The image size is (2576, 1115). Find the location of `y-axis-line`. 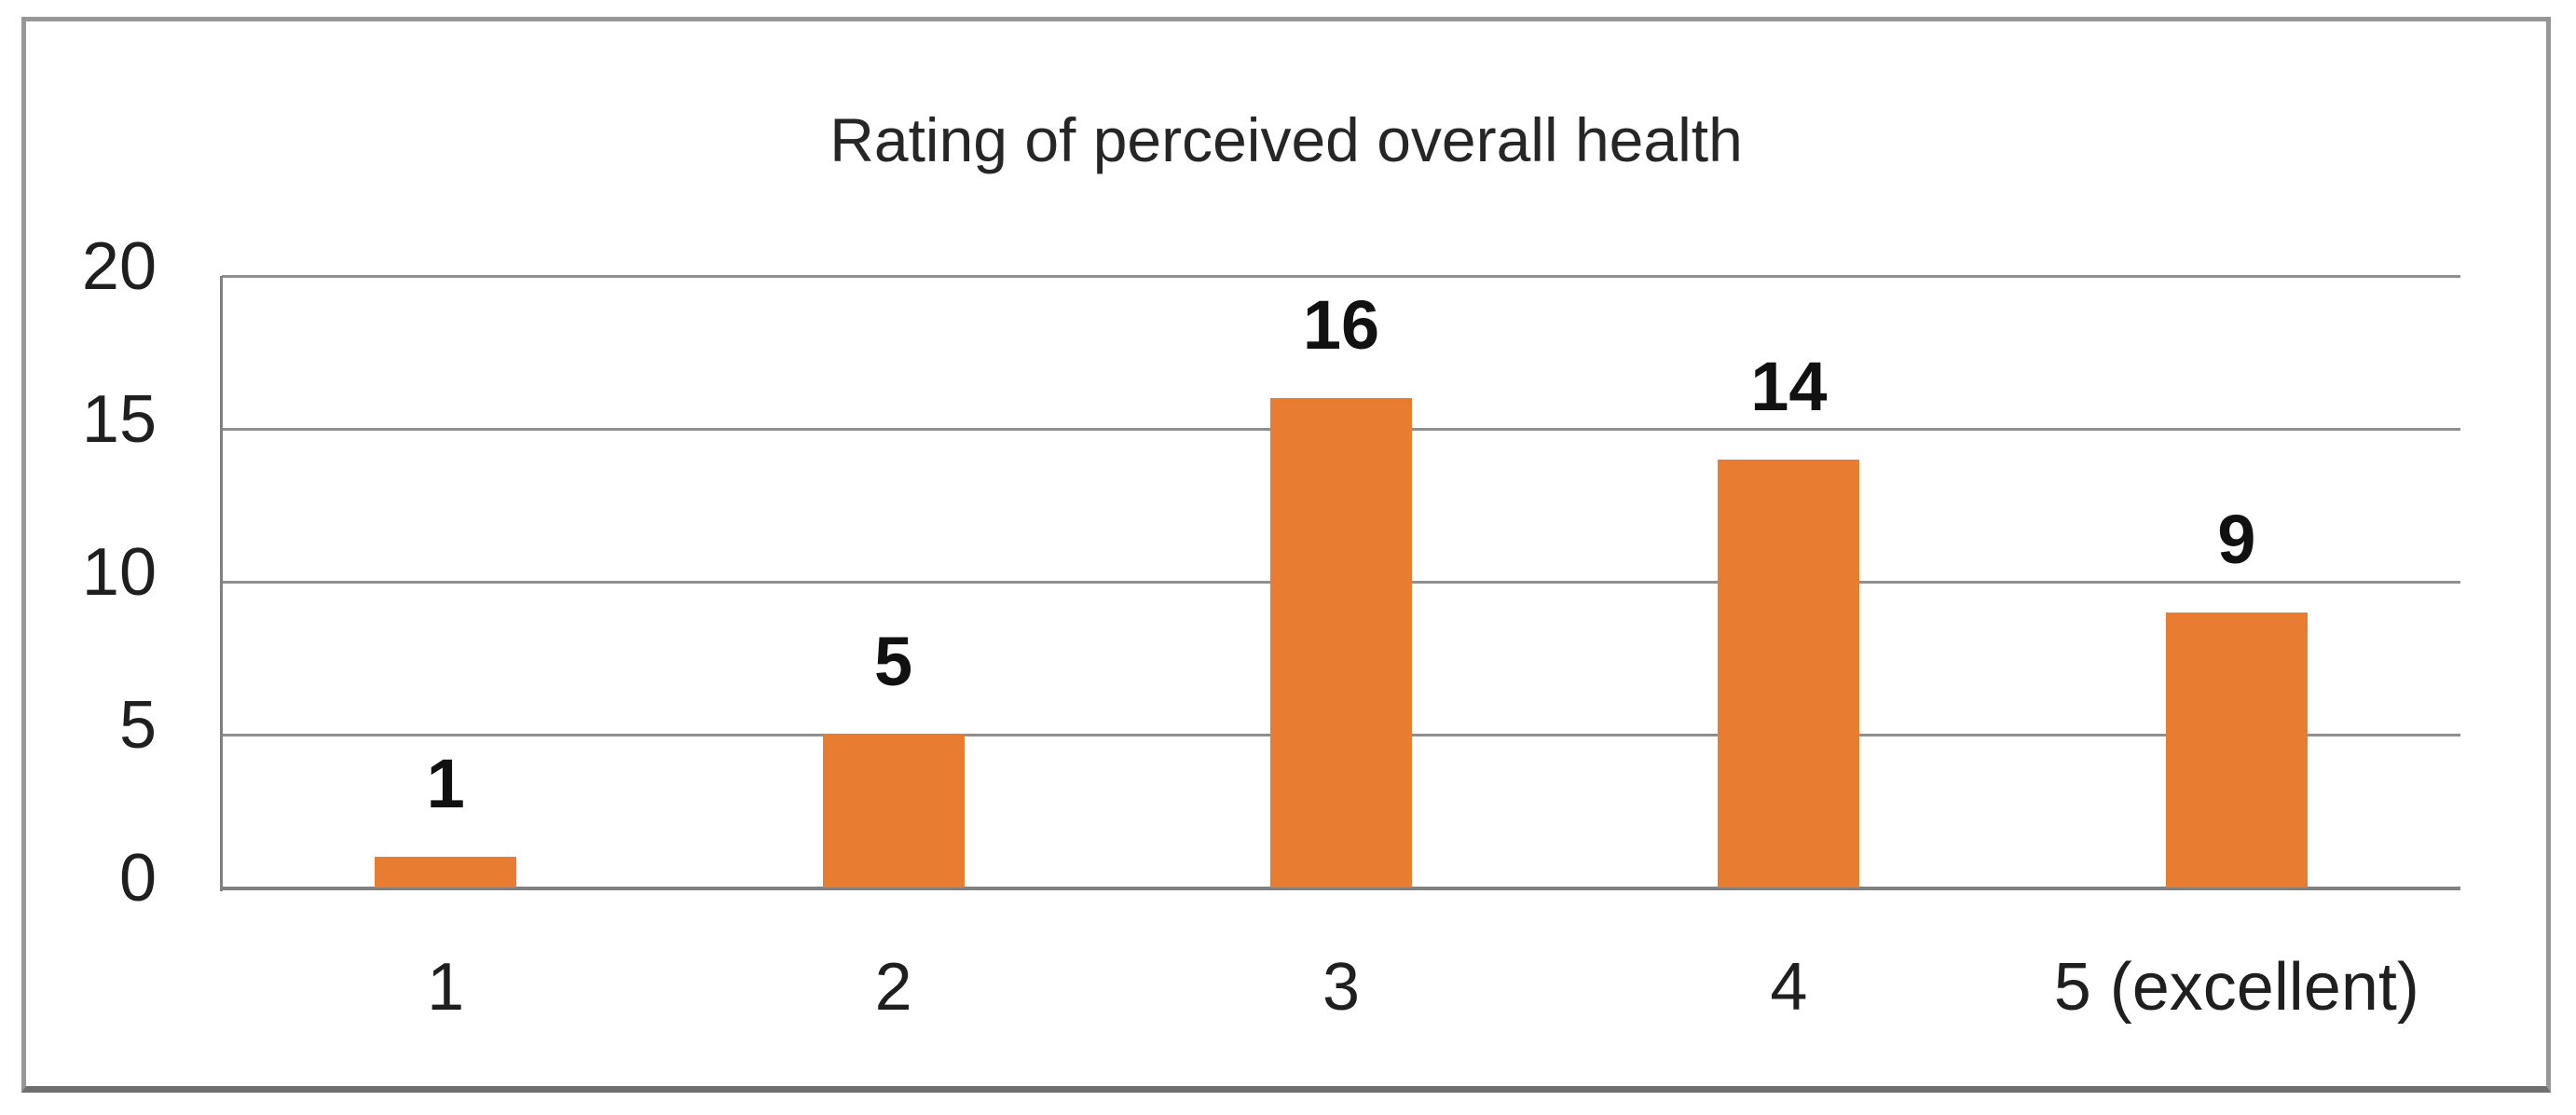

y-axis-line is located at coordinates (221, 583).